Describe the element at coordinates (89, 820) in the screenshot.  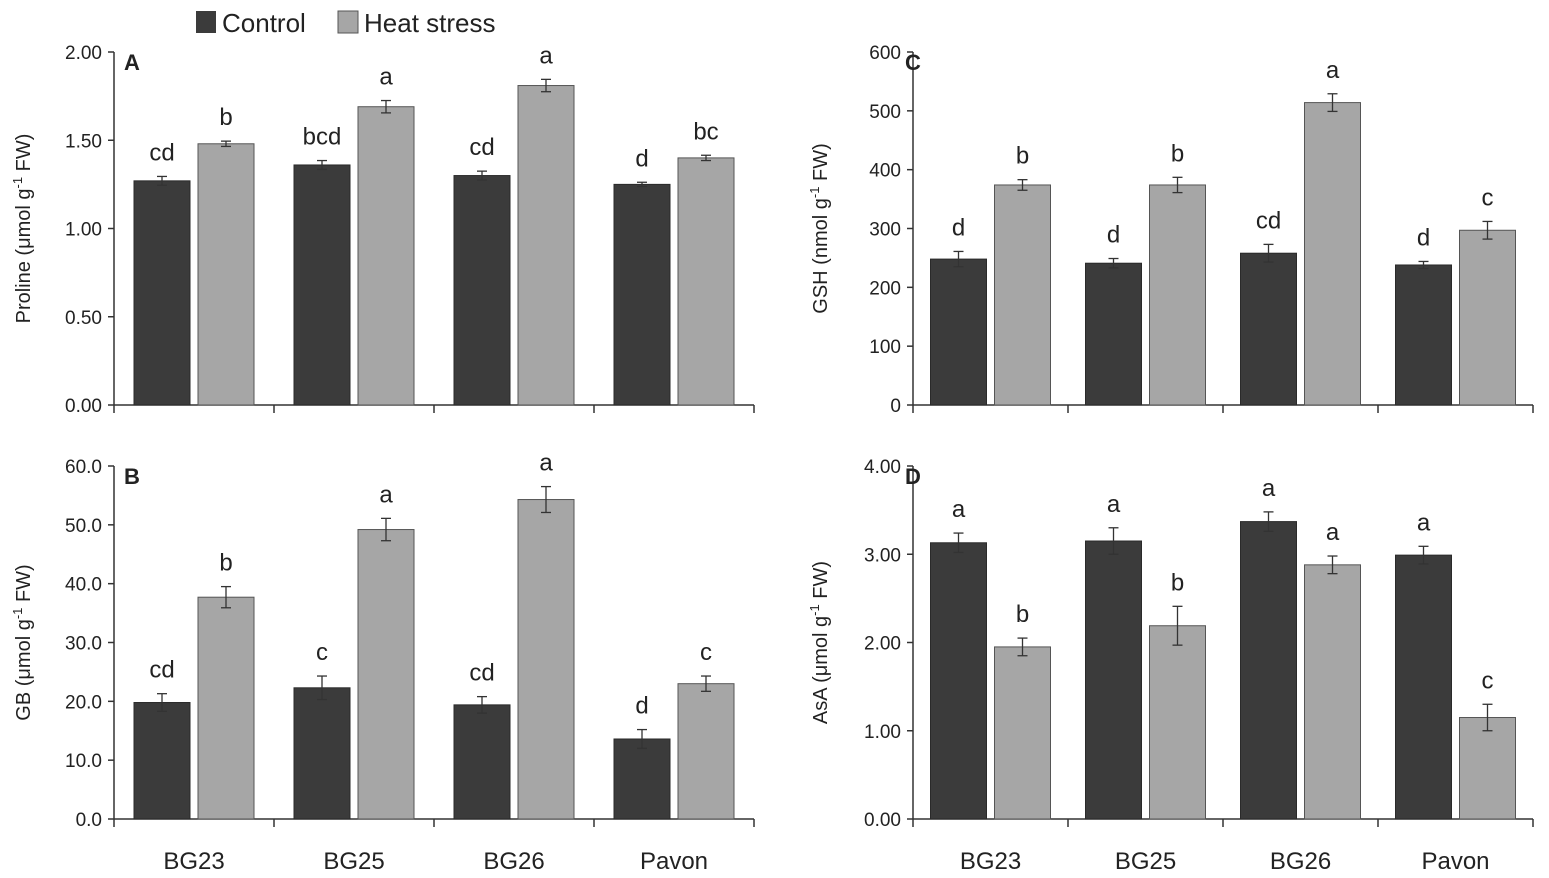
I see `y-tick-label: 0.0` at that location.